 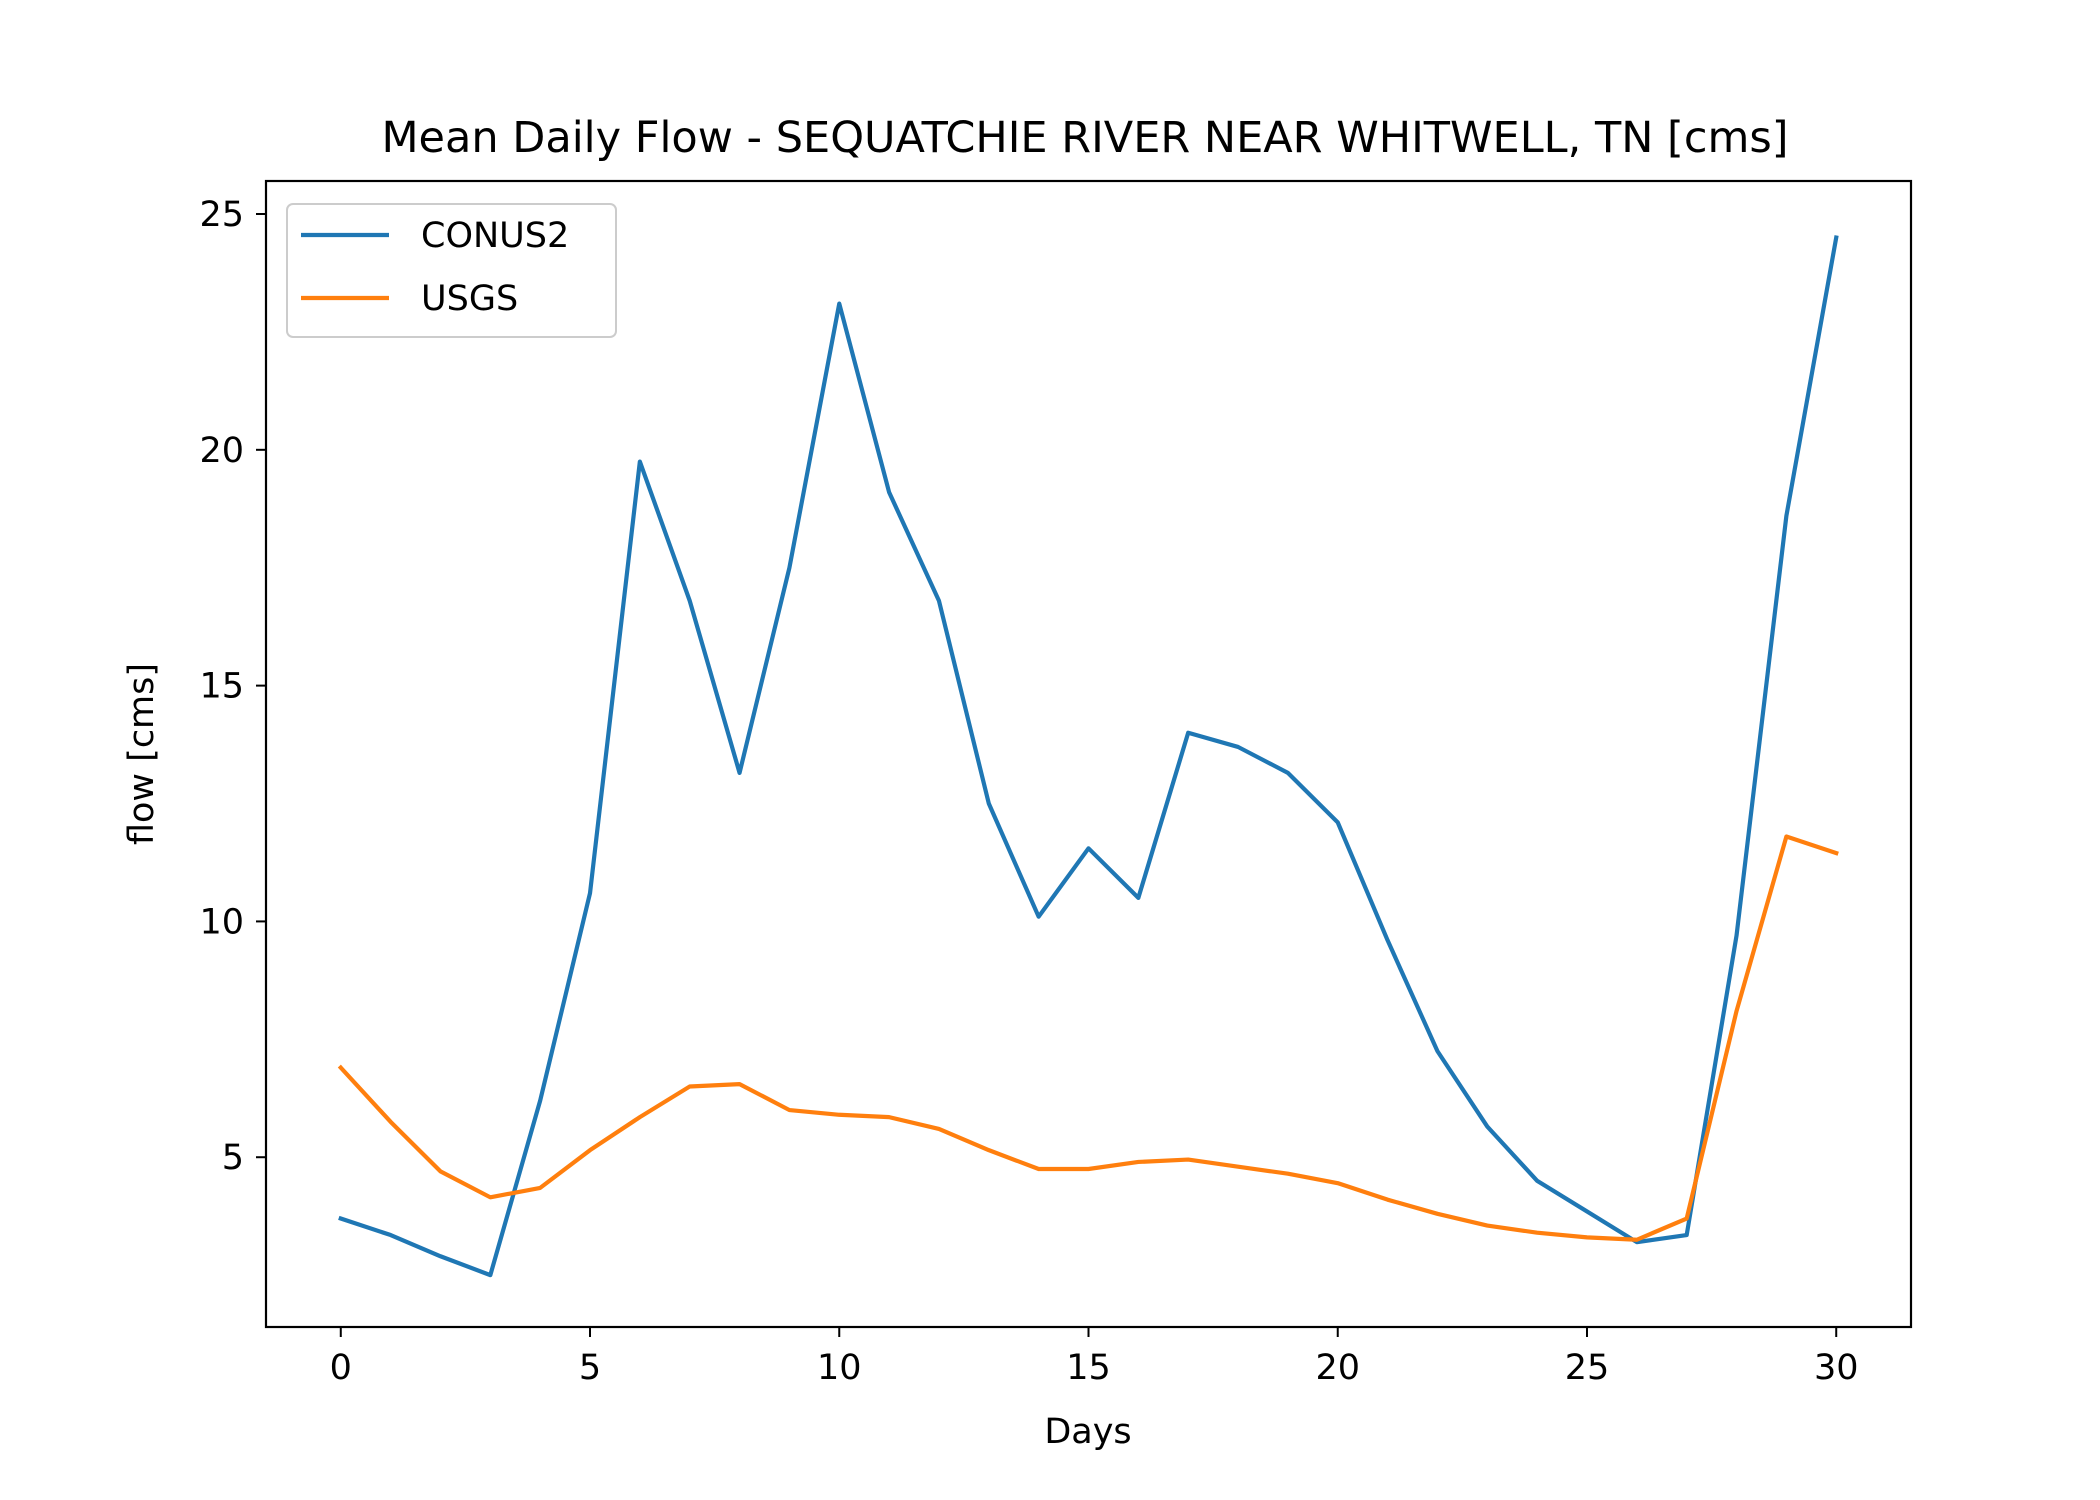 What do you see at coordinates (839, 1368) in the screenshot?
I see `x-tick-label: 10` at bounding box center [839, 1368].